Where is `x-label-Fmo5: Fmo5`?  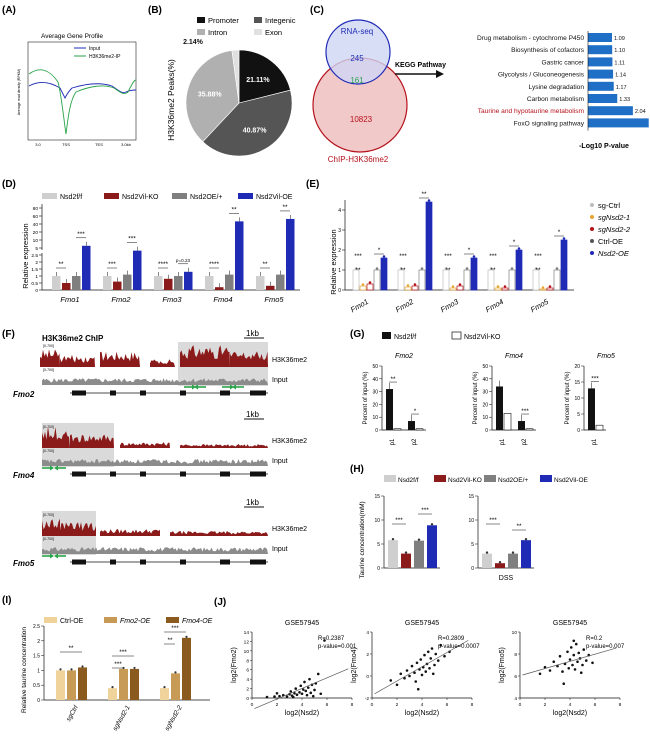 x-label-Fmo5: Fmo5 is located at coordinates (540, 306).